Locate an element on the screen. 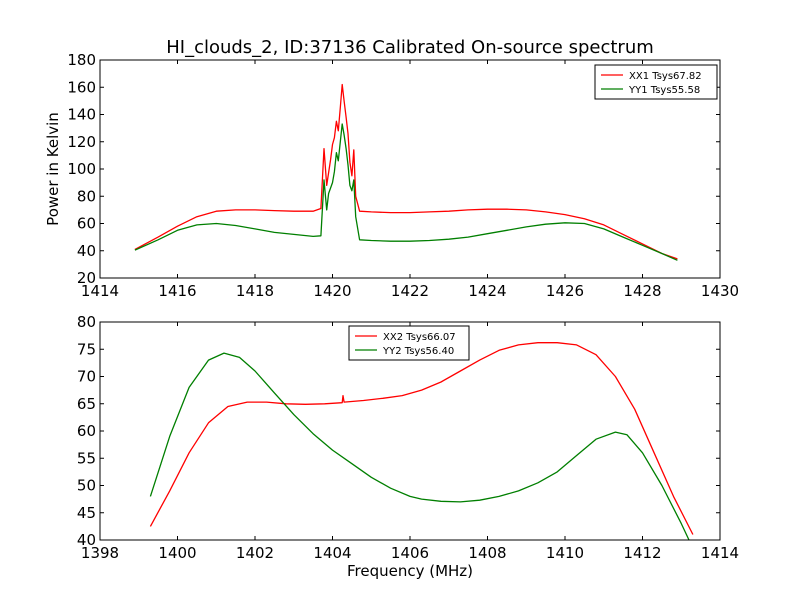 Image resolution: width=800 pixels, height=600 pixels. x-axis-title: Frequency (MHz) is located at coordinates (410, 571).